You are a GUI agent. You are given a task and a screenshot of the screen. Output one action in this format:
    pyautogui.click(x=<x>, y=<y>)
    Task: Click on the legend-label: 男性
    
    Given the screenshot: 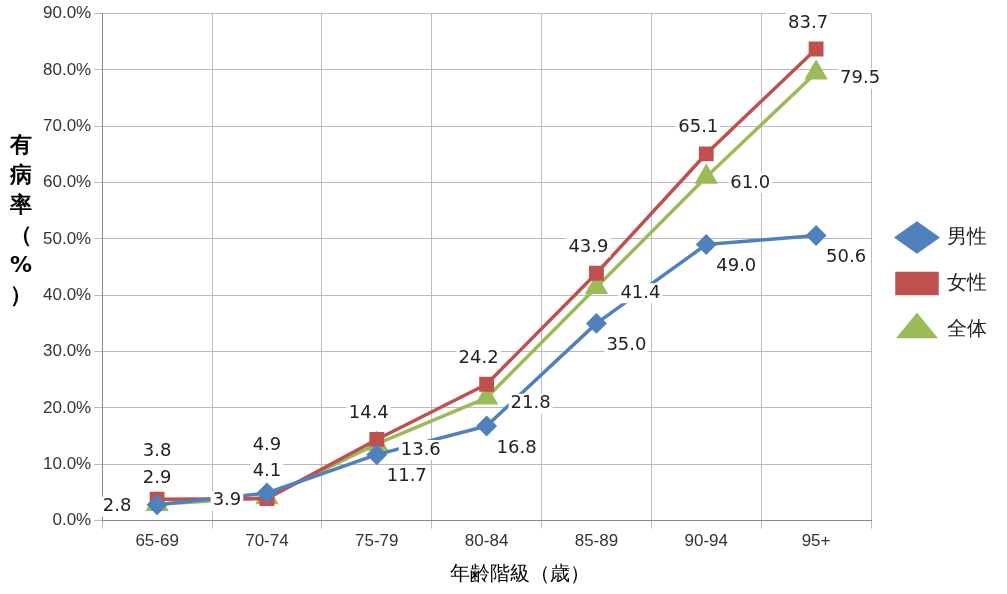 What is the action you would take?
    pyautogui.click(x=967, y=236)
    